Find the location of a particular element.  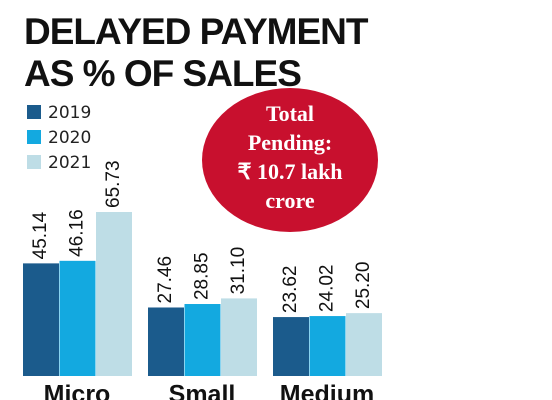

annotation-bubble is located at coordinates (290, 160).